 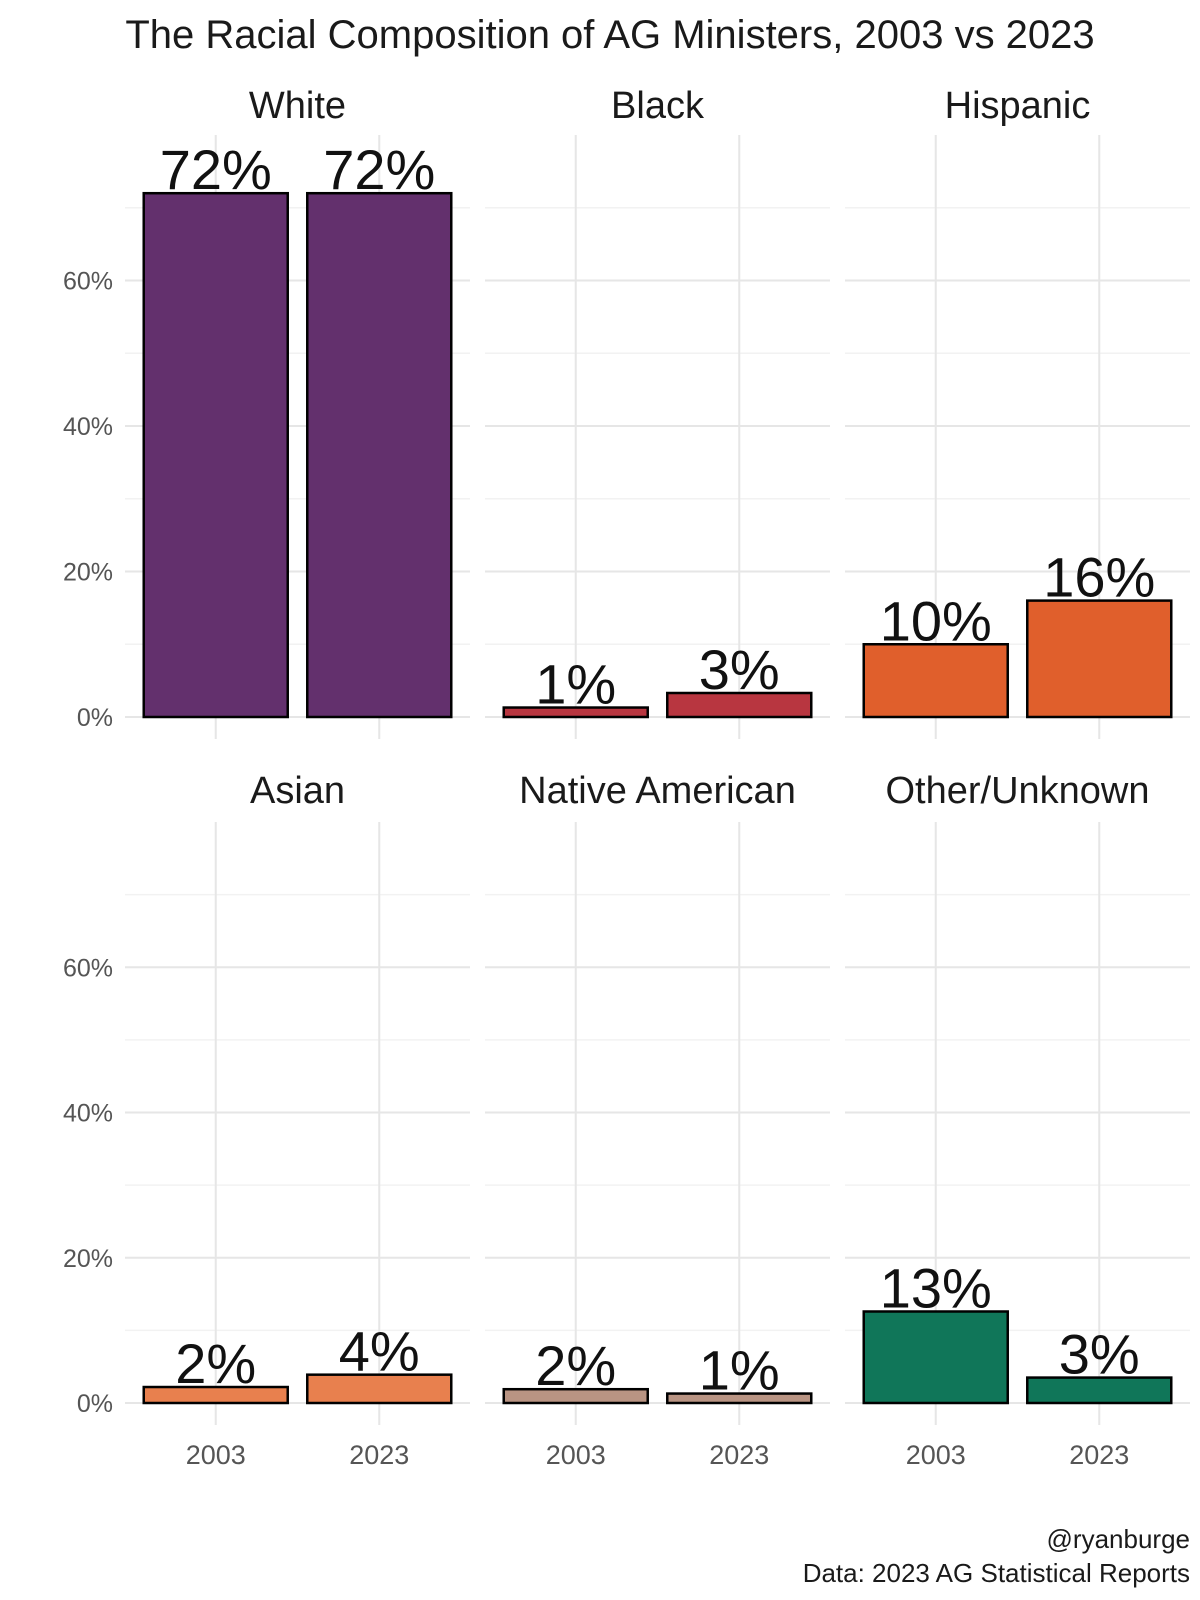 What do you see at coordinates (1118, 1539) in the screenshot?
I see `caption-handle: @ryanburge` at bounding box center [1118, 1539].